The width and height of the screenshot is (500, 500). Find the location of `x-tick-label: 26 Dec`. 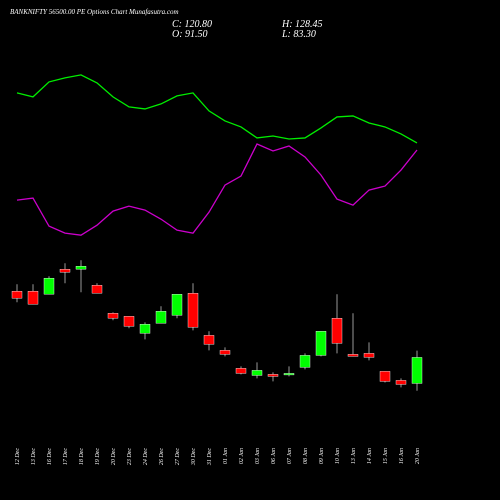

x-tick-label: 26 Dec is located at coordinates (162, 456).